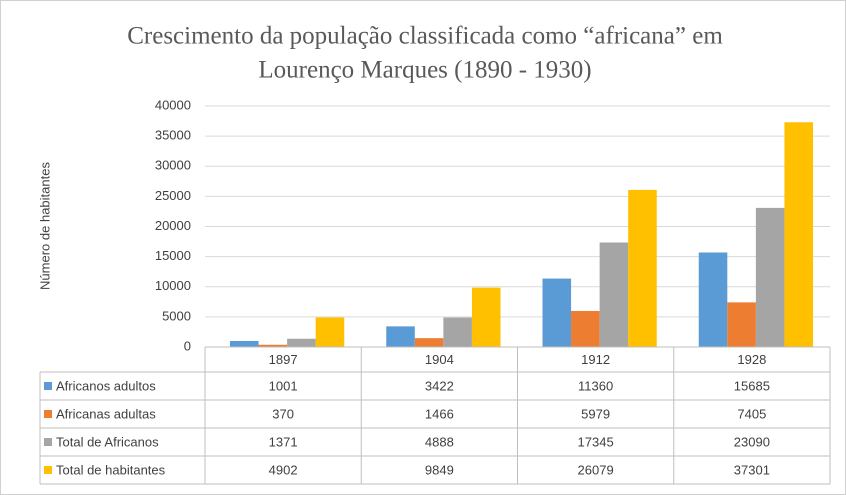 This screenshot has height=495, width=846. Describe the element at coordinates (595, 385) in the screenshot. I see `table-value: 11360` at that location.